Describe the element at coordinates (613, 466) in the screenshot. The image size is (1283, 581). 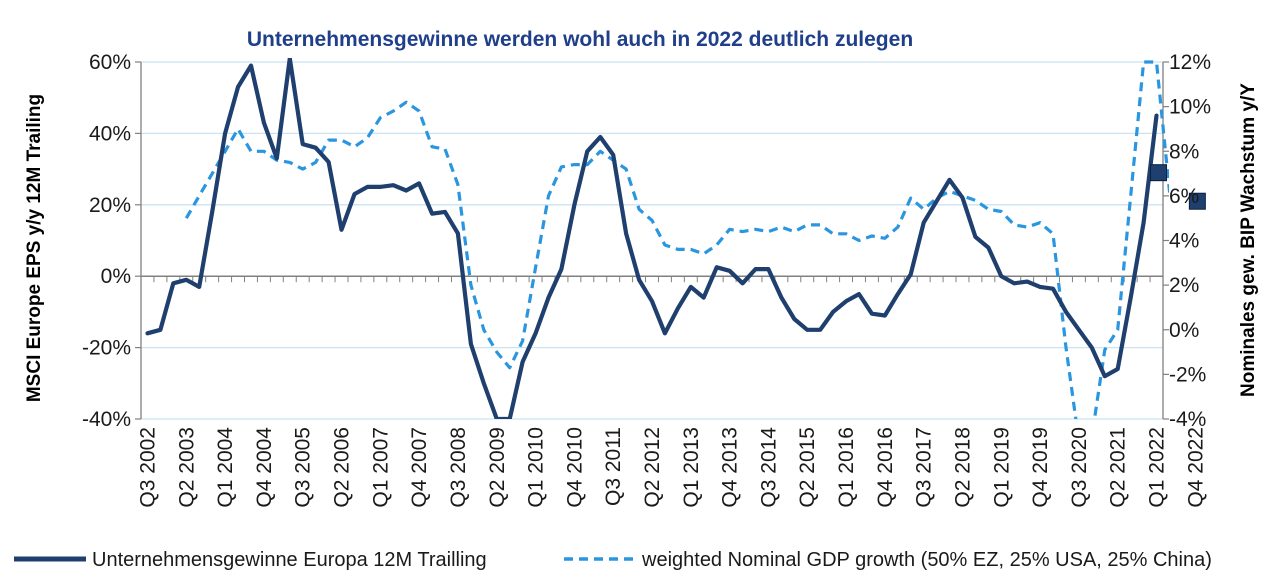
I see `x-tick-label: Q3 2011` at that location.